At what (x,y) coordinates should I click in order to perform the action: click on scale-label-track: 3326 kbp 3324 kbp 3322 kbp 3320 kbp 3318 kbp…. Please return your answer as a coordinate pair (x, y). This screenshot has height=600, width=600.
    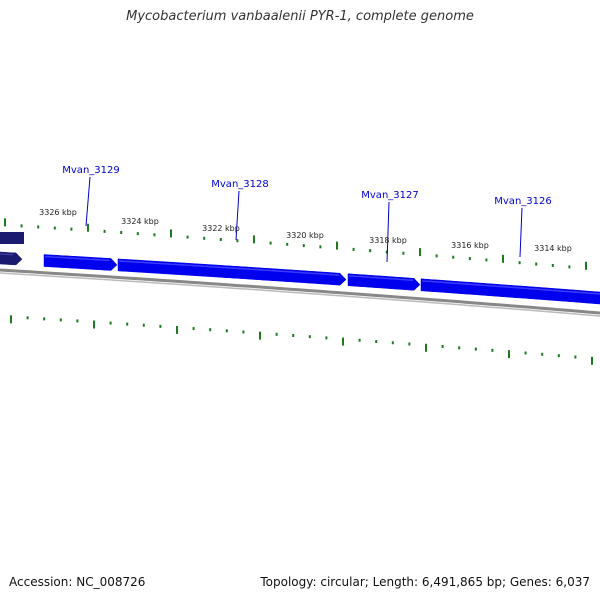
    Looking at the image, I should click on (305, 230).